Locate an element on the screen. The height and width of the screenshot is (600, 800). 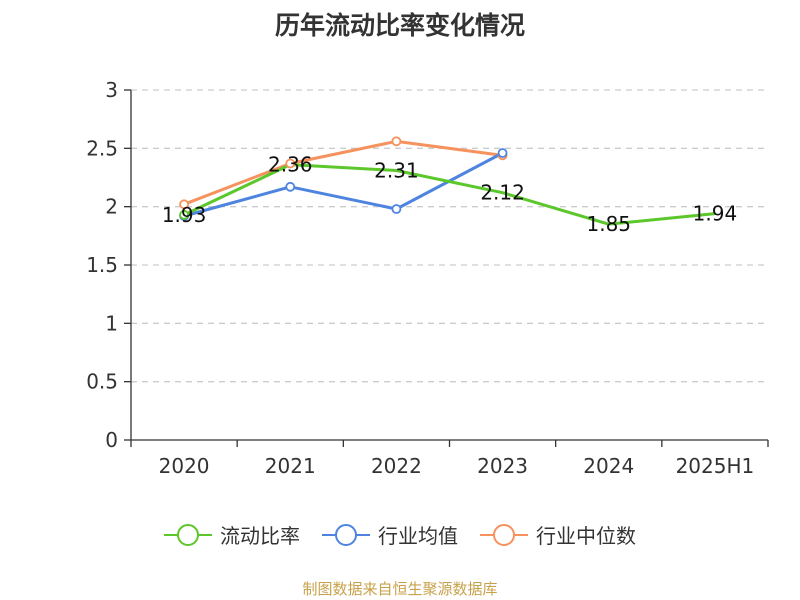
data-label: 1.85 is located at coordinates (608, 224).